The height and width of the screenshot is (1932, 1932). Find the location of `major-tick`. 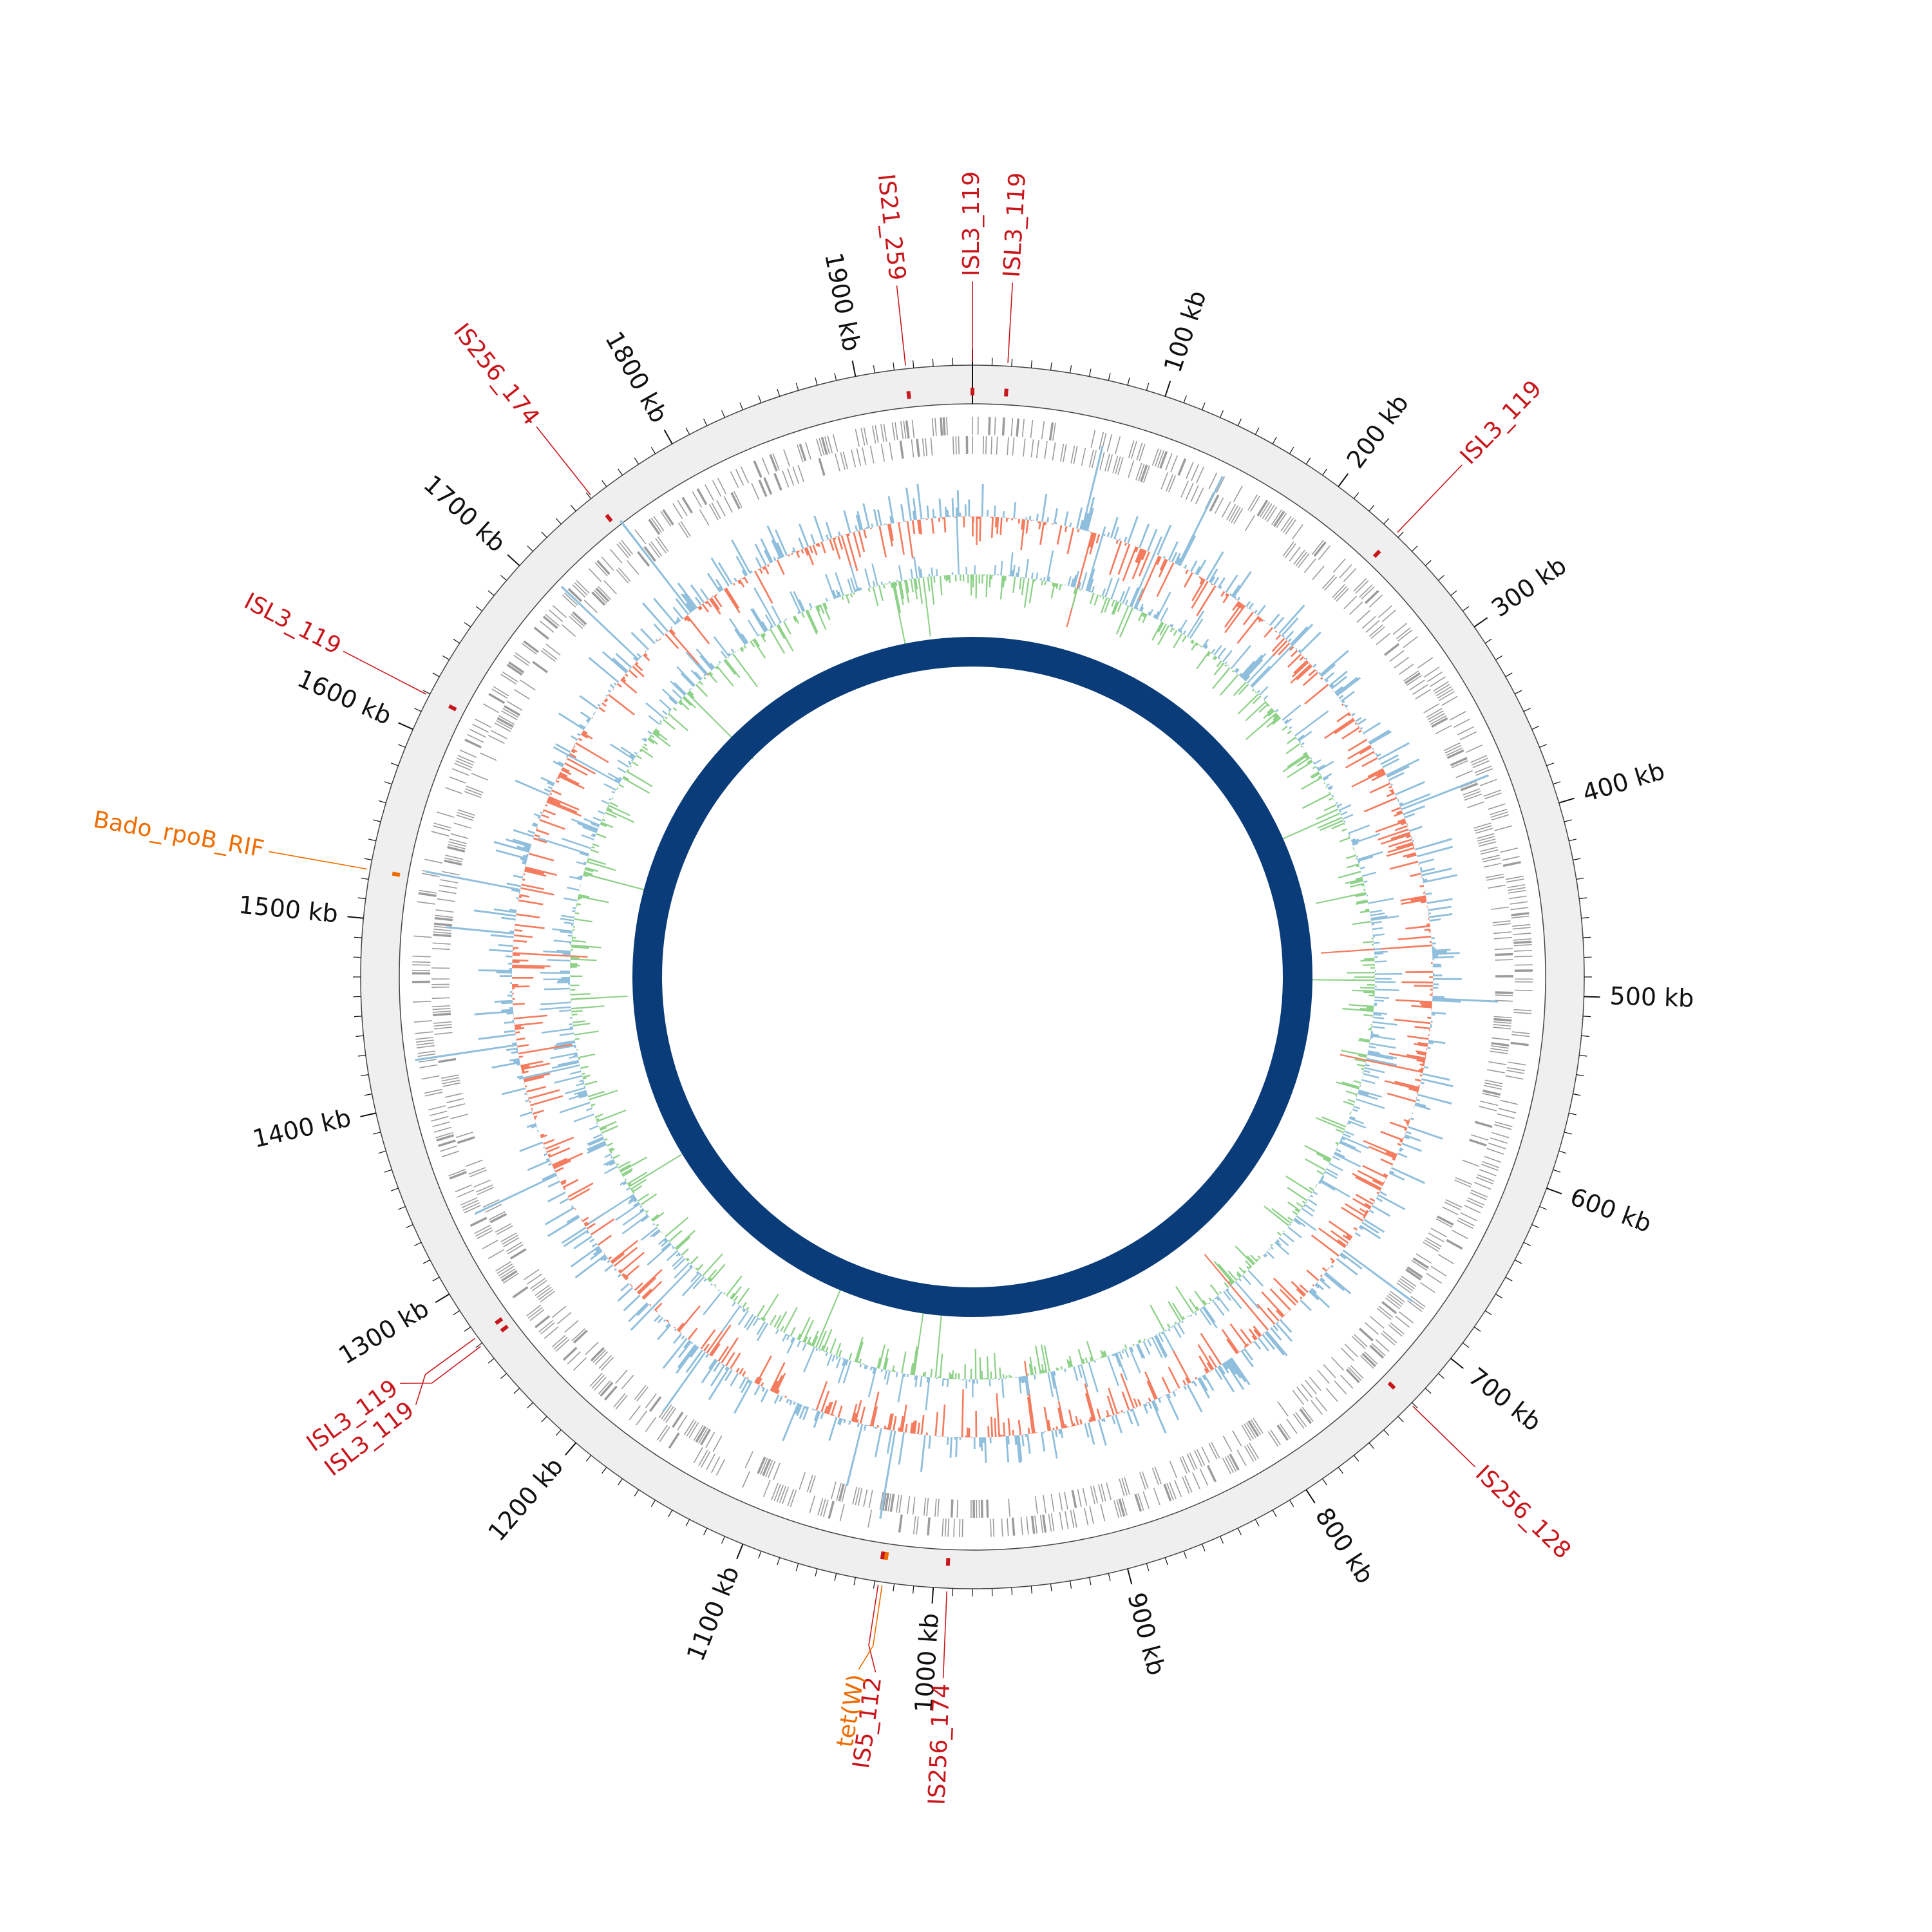

major-tick is located at coordinates (1167, 389).